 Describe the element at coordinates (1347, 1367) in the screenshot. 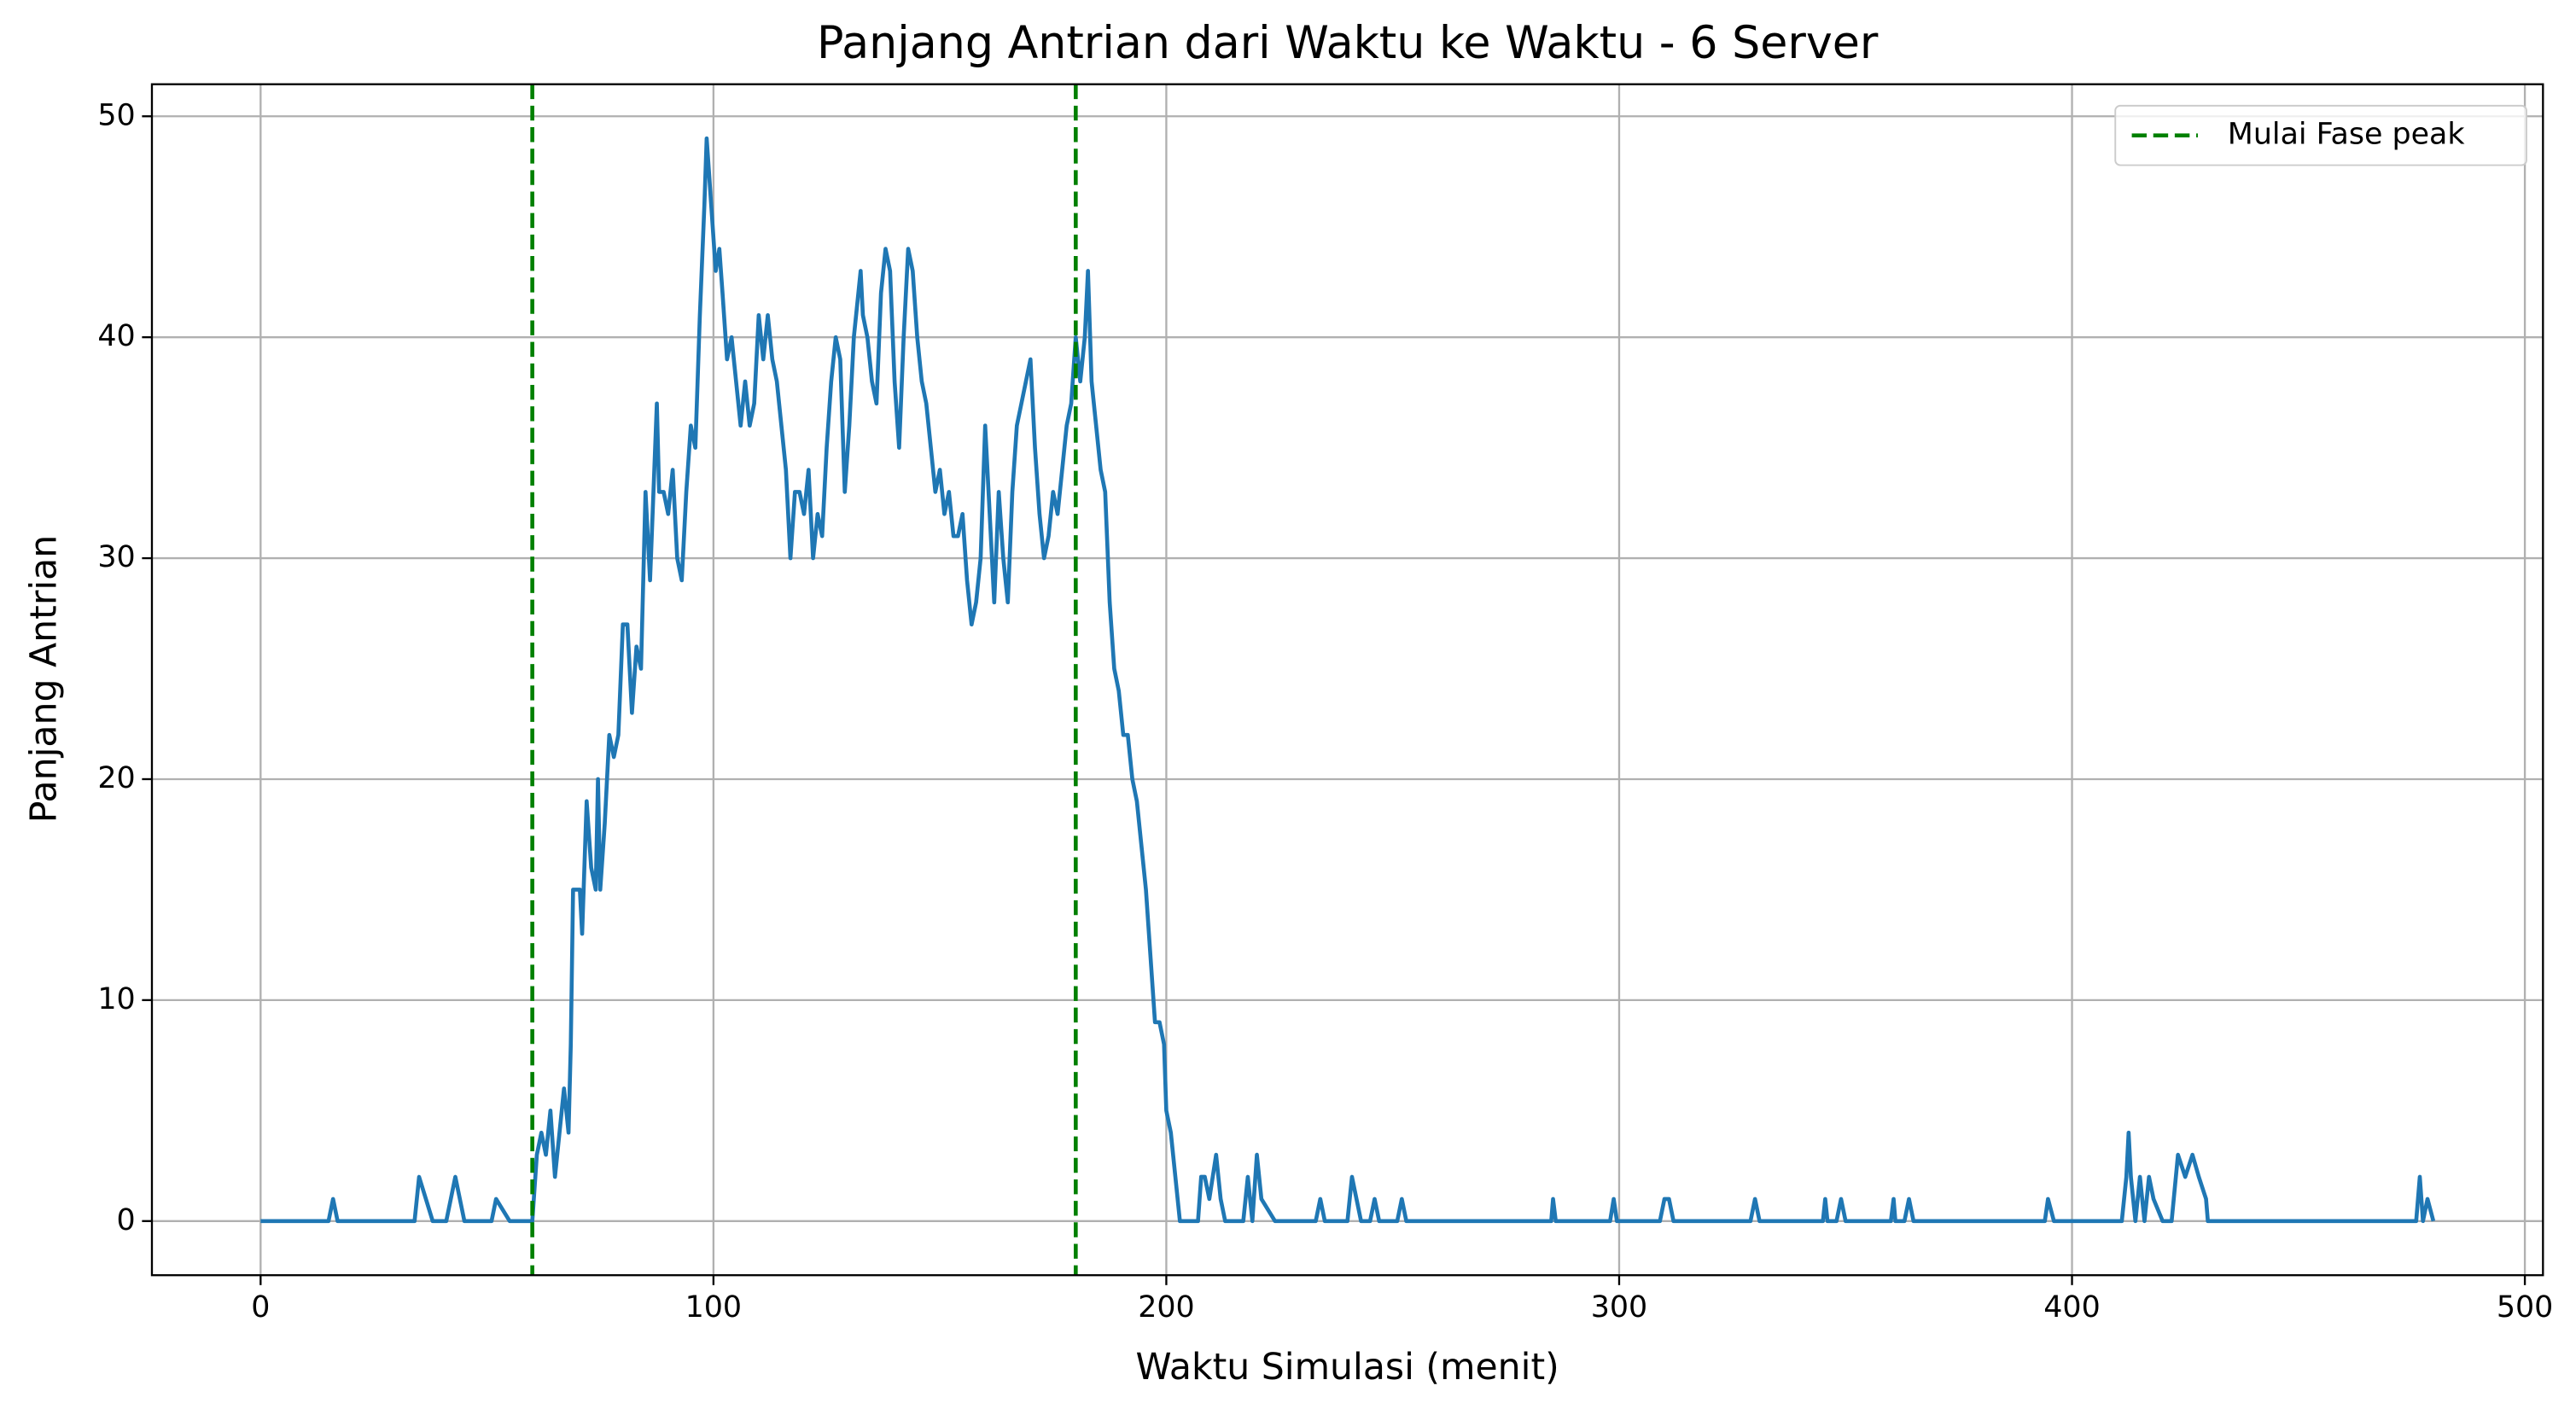

I see `x-axis-label: Waktu Simulasi (menit)` at that location.